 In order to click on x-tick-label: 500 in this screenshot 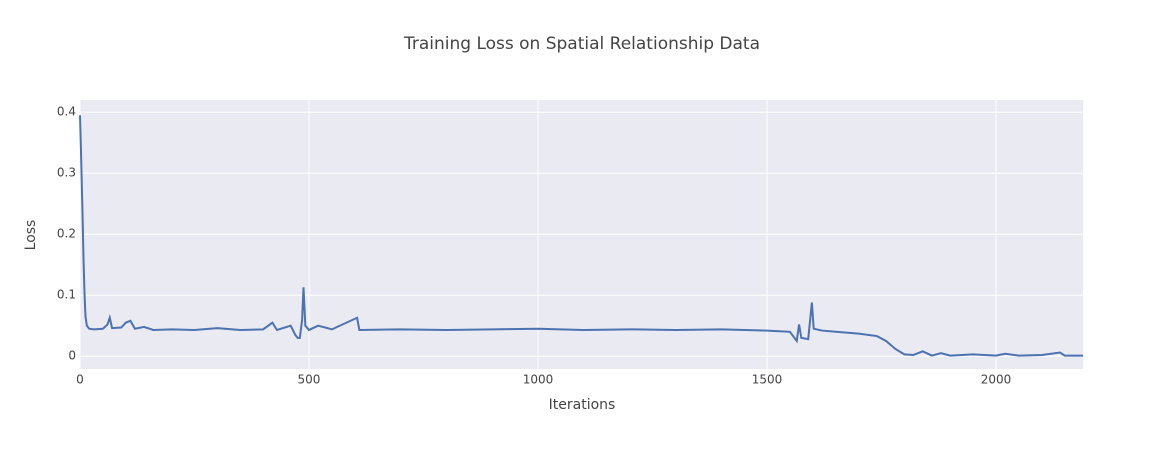, I will do `click(309, 380)`.